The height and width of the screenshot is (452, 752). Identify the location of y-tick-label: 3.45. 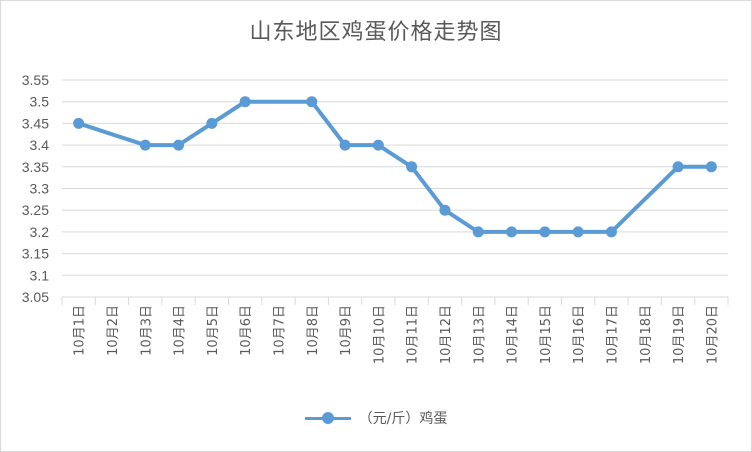
(35, 123).